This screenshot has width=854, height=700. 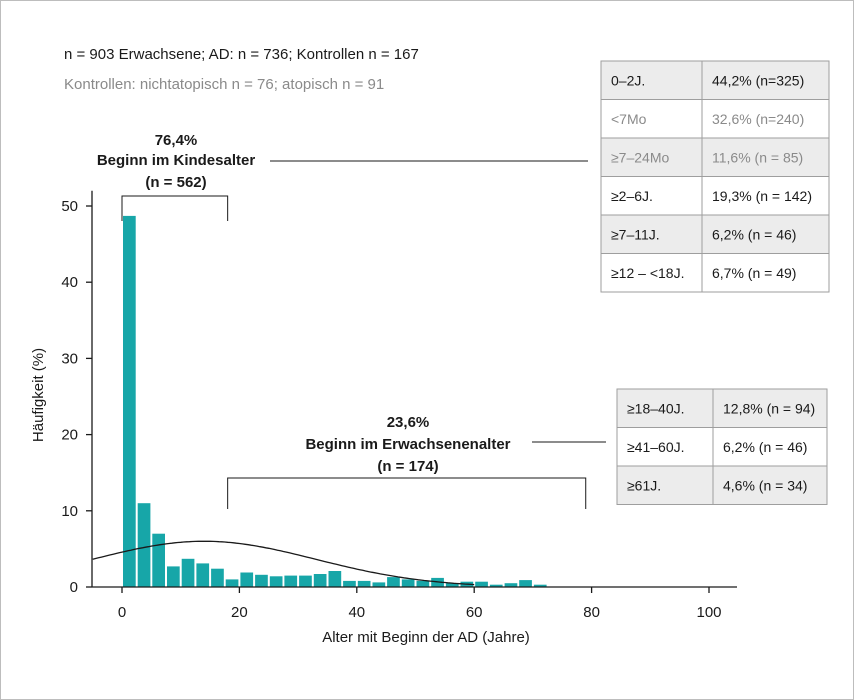 I want to click on childhood-bracket, so click(x=175, y=208).